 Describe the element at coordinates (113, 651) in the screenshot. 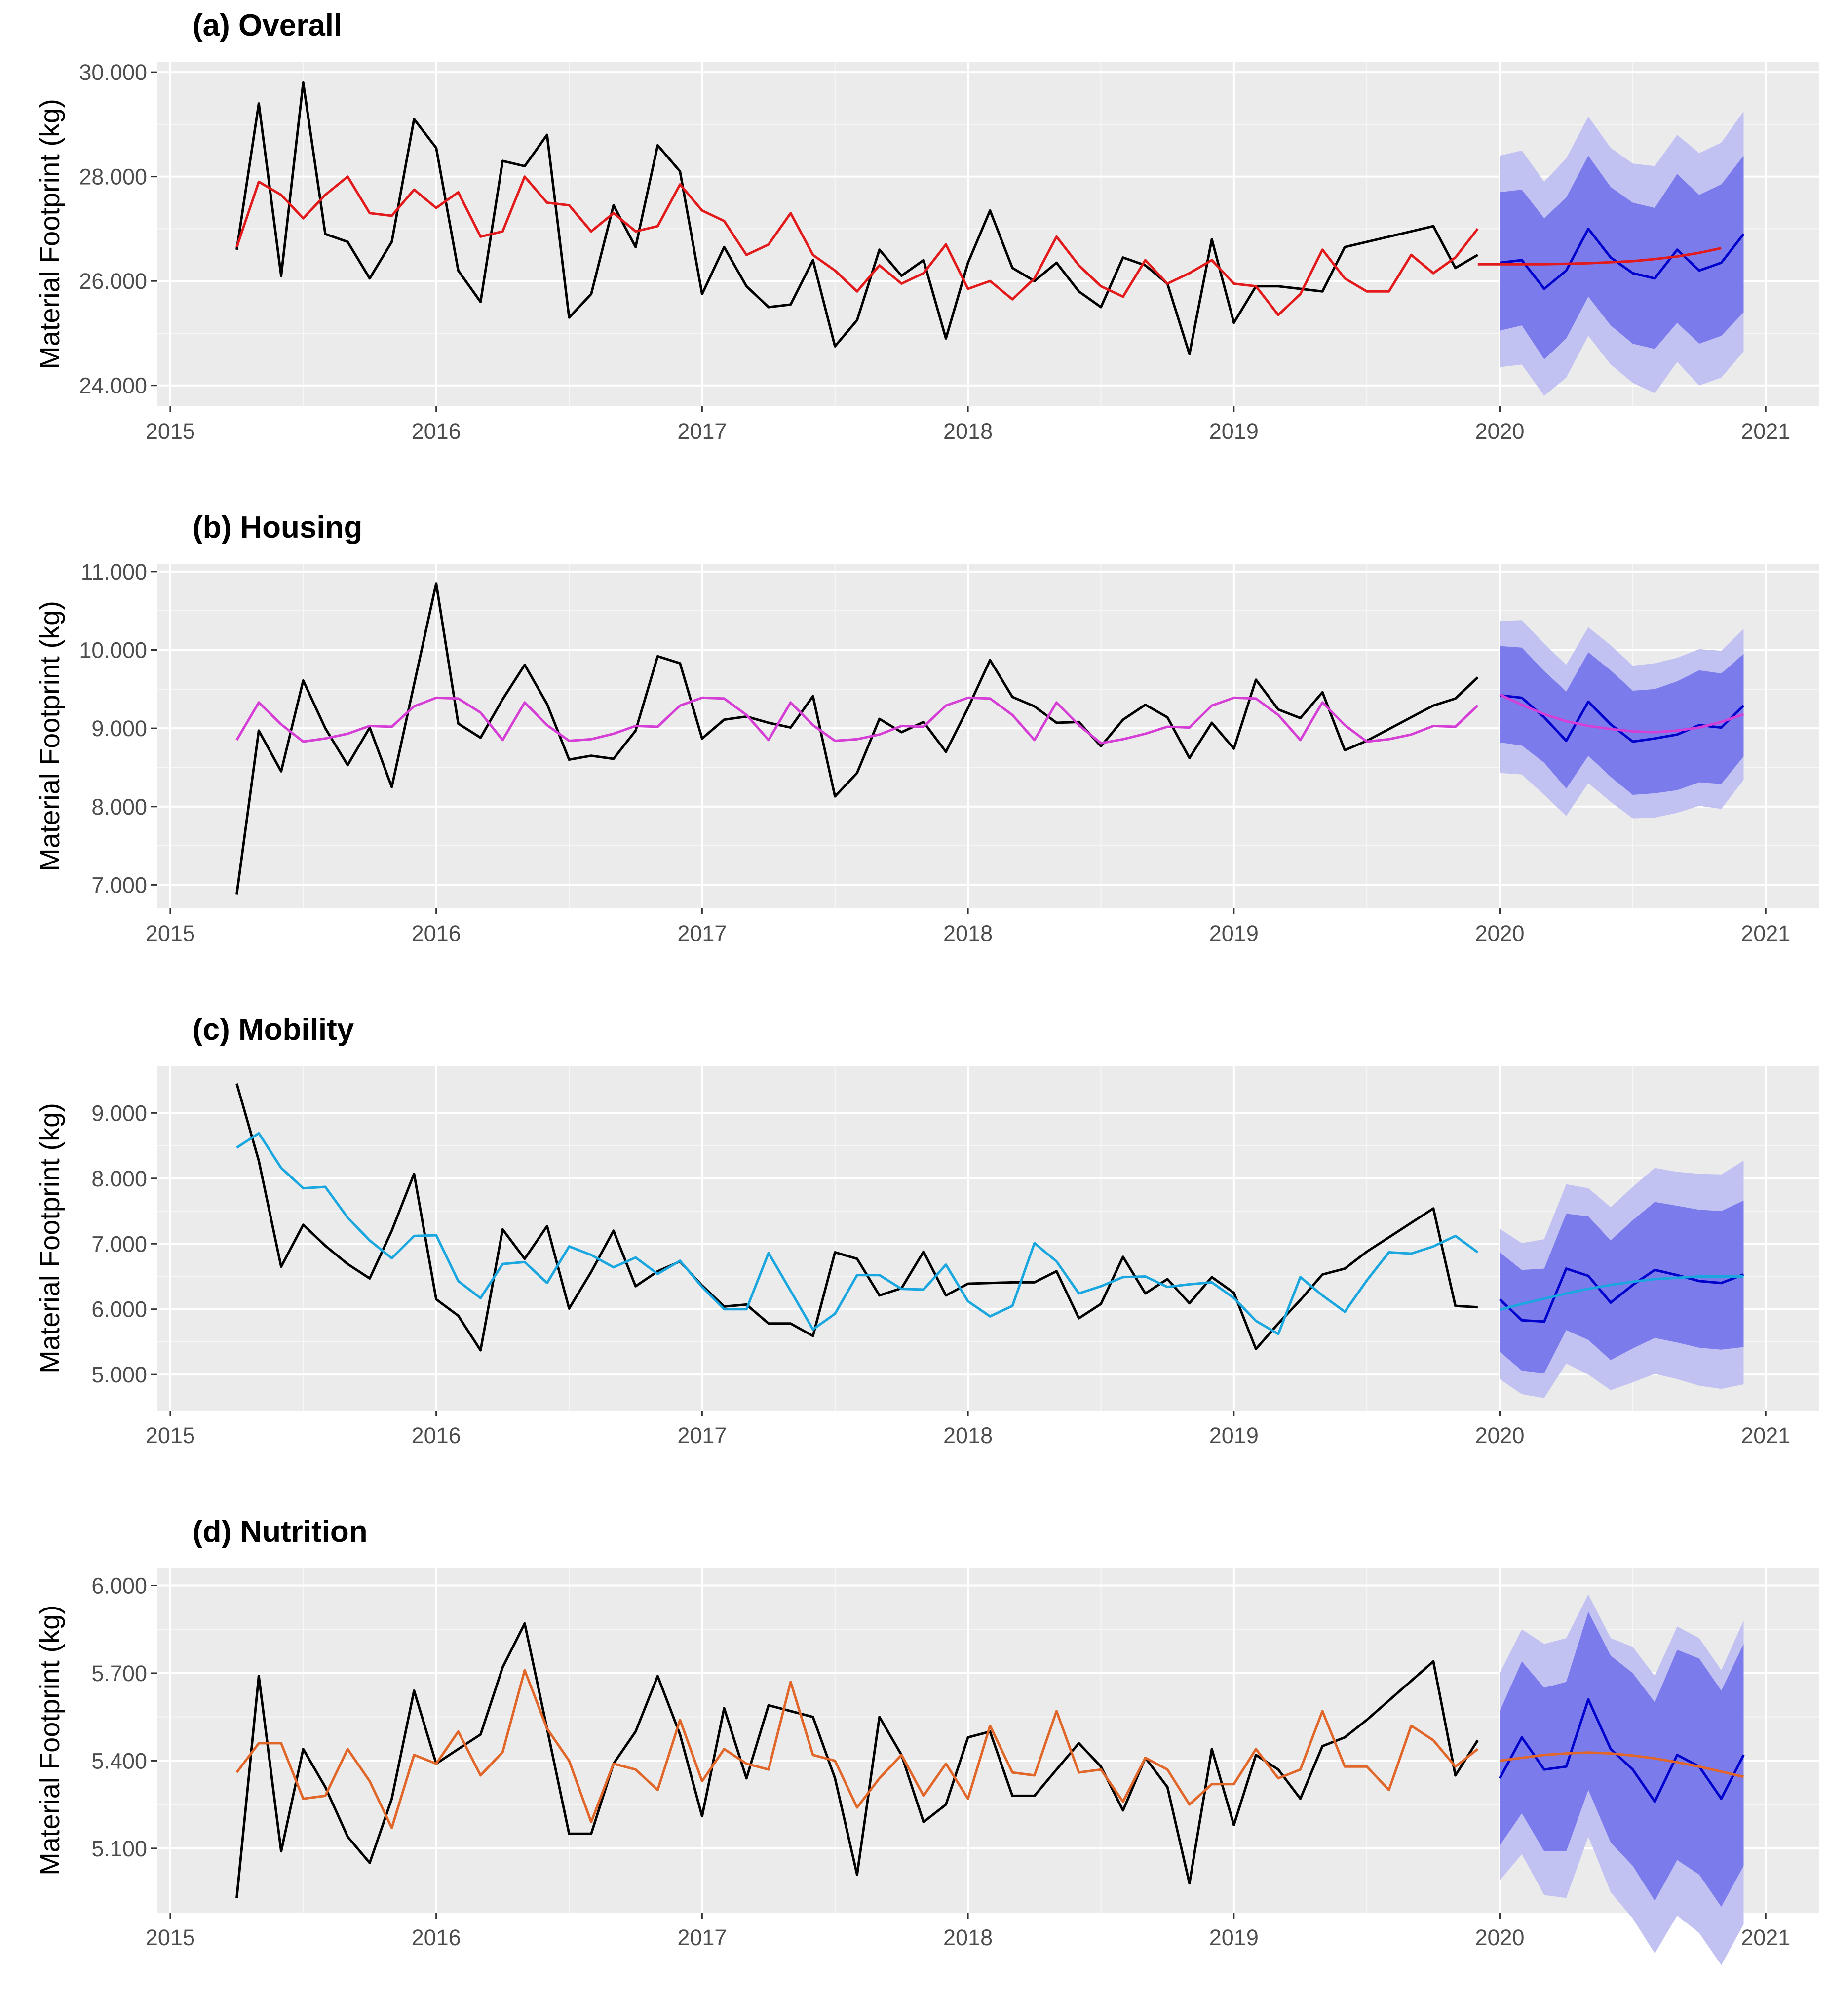

I see `y-tick-label: 10.000` at that location.